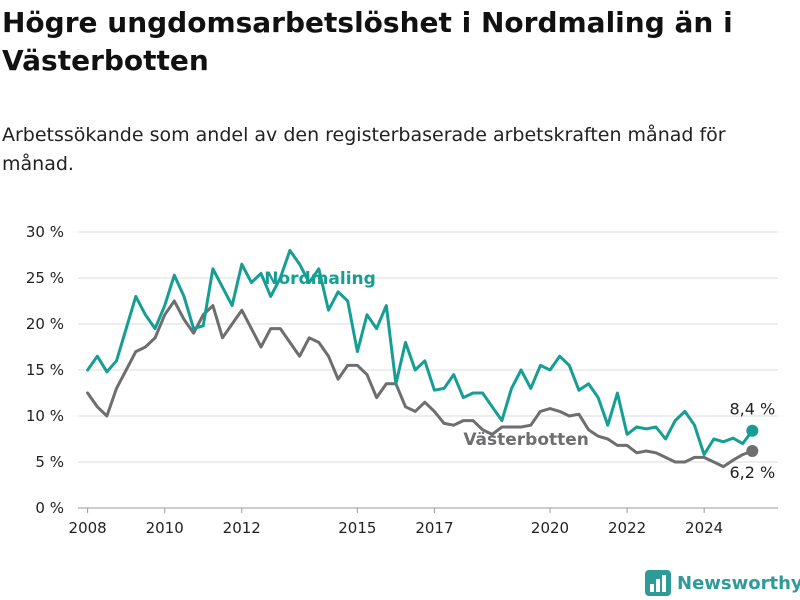 The height and width of the screenshot is (600, 800). Describe the element at coordinates (49, 508) in the screenshot. I see `y-tick-label: 0 %` at that location.